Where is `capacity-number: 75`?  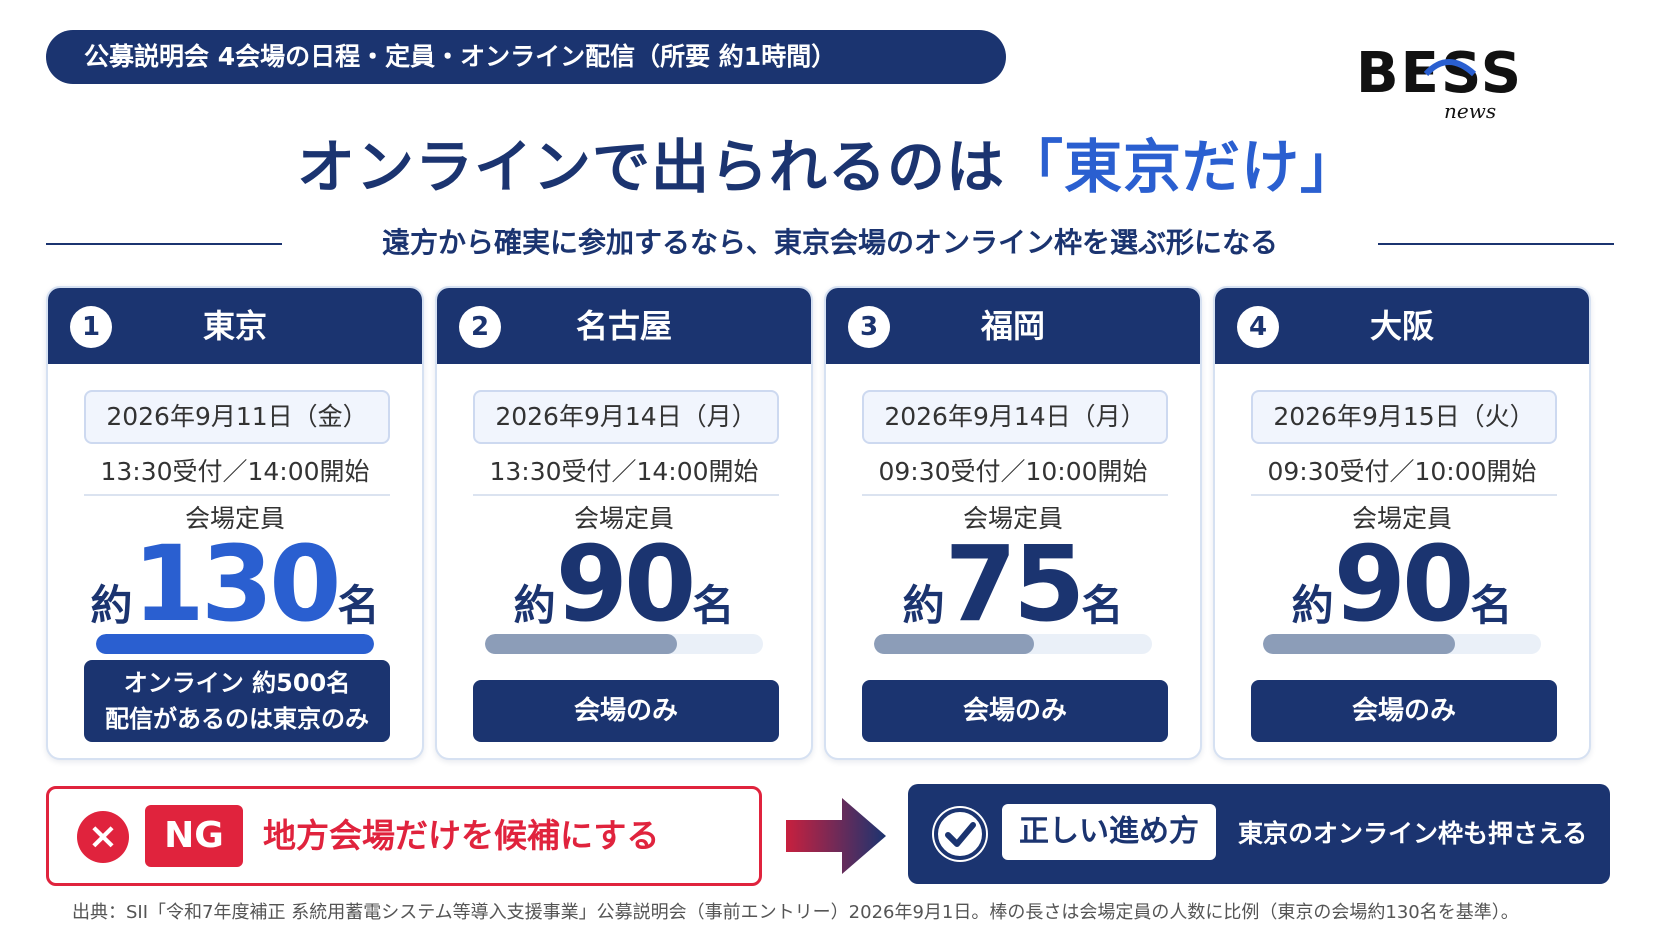
capacity-number: 75 is located at coordinates (1015, 584).